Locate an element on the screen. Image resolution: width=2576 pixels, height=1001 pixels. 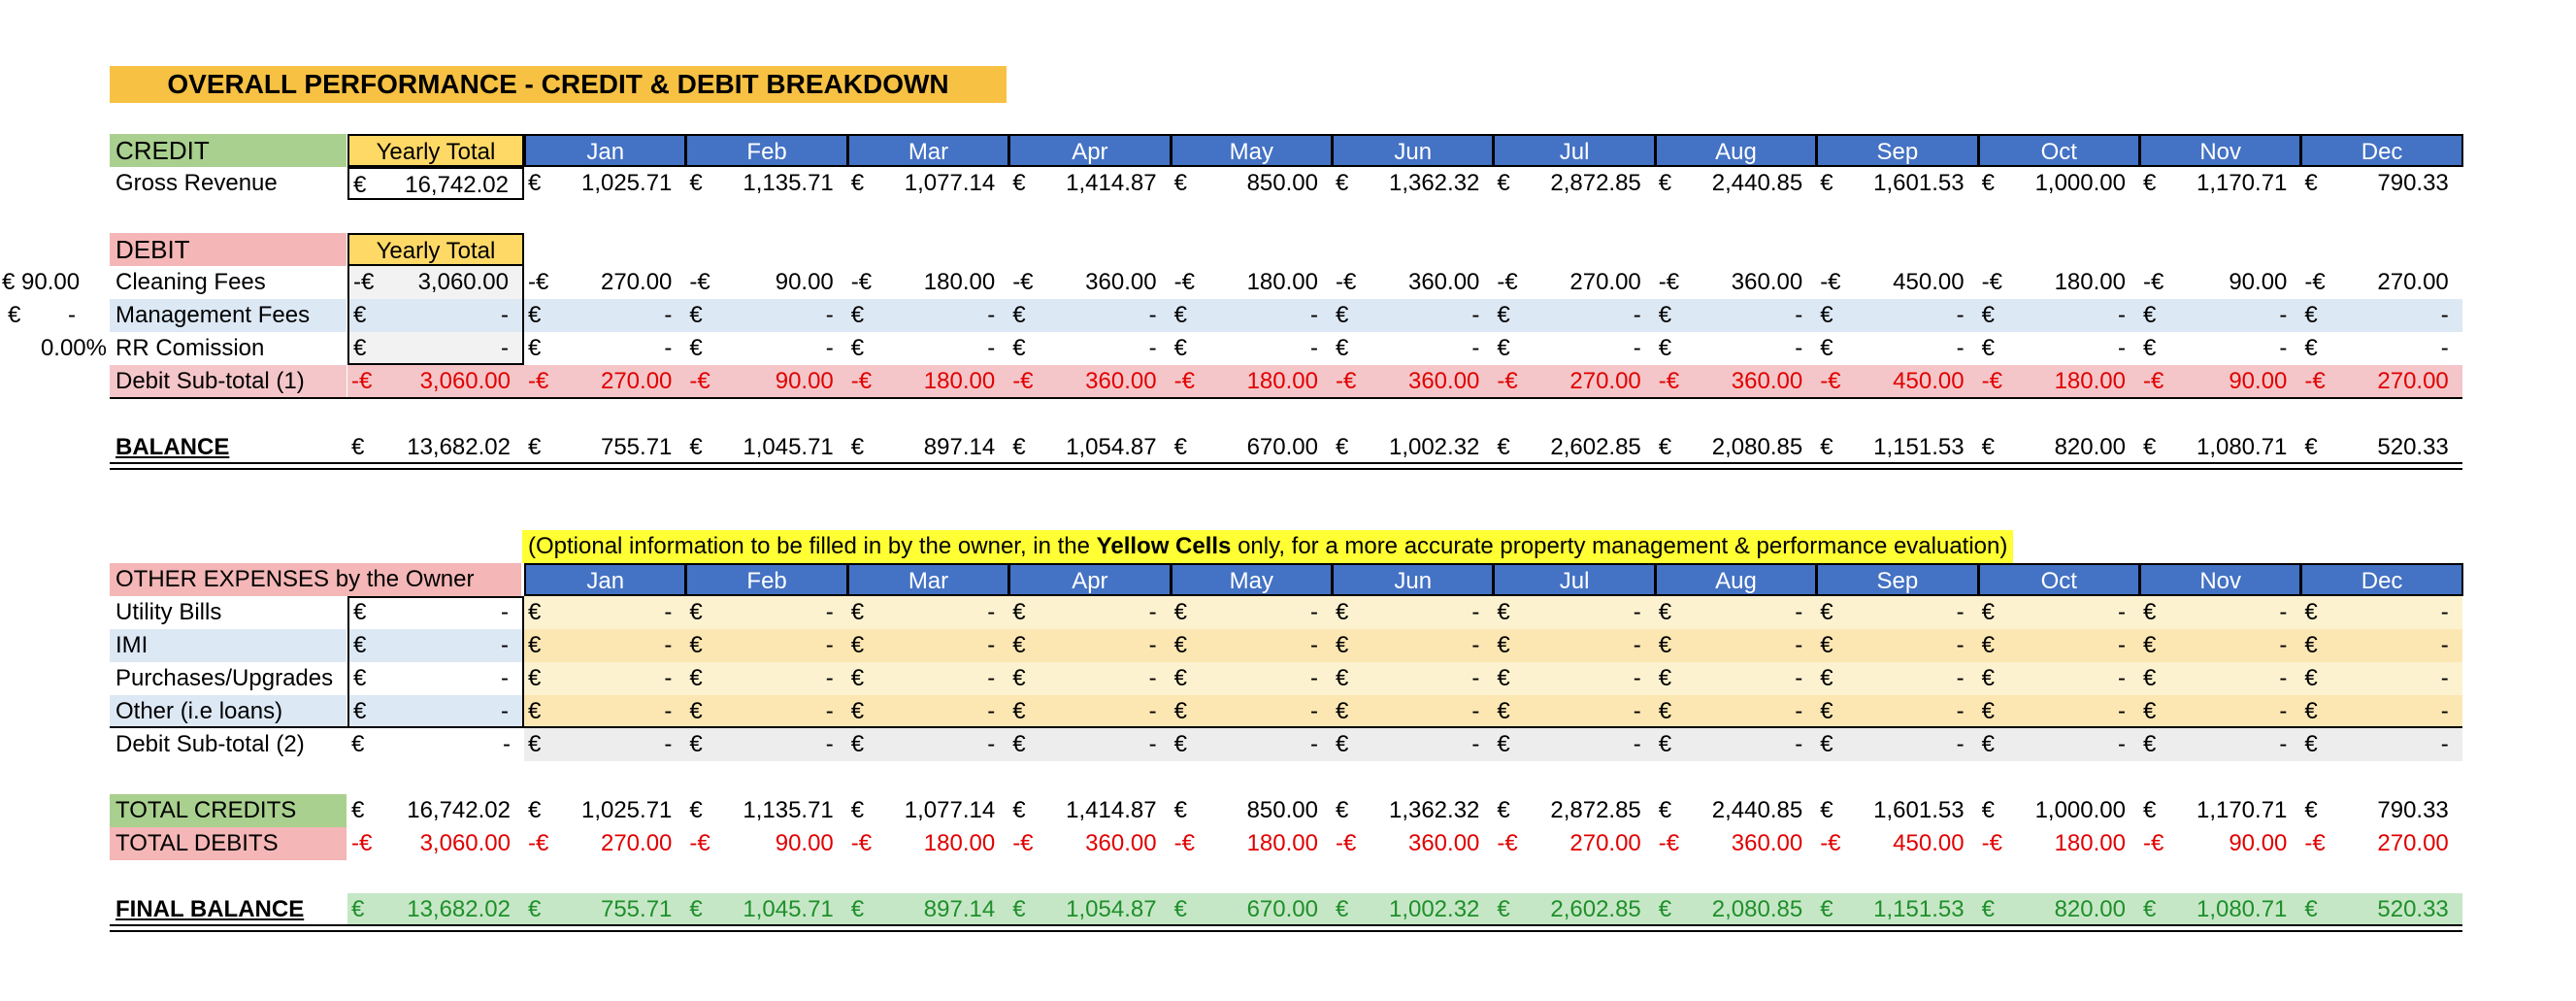
expense-subtotal-total: € - is located at coordinates (435, 744).